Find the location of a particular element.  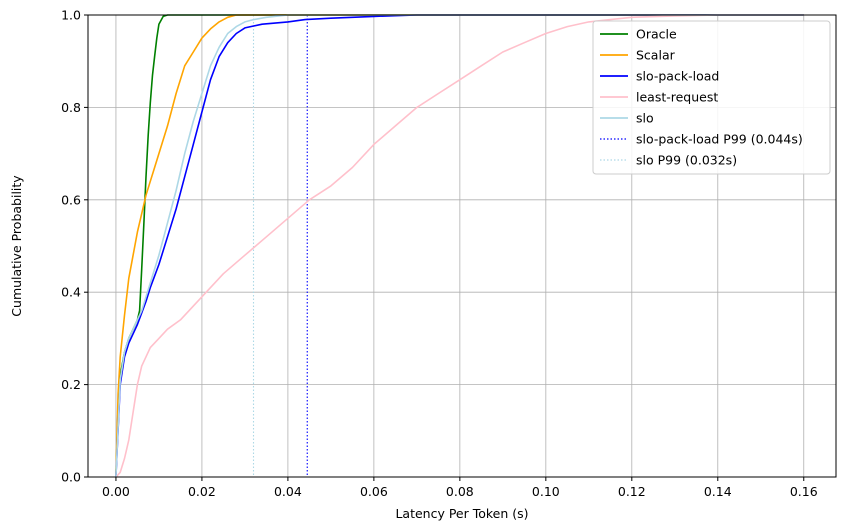

legend-label: slo-pack-load is located at coordinates (677, 76).